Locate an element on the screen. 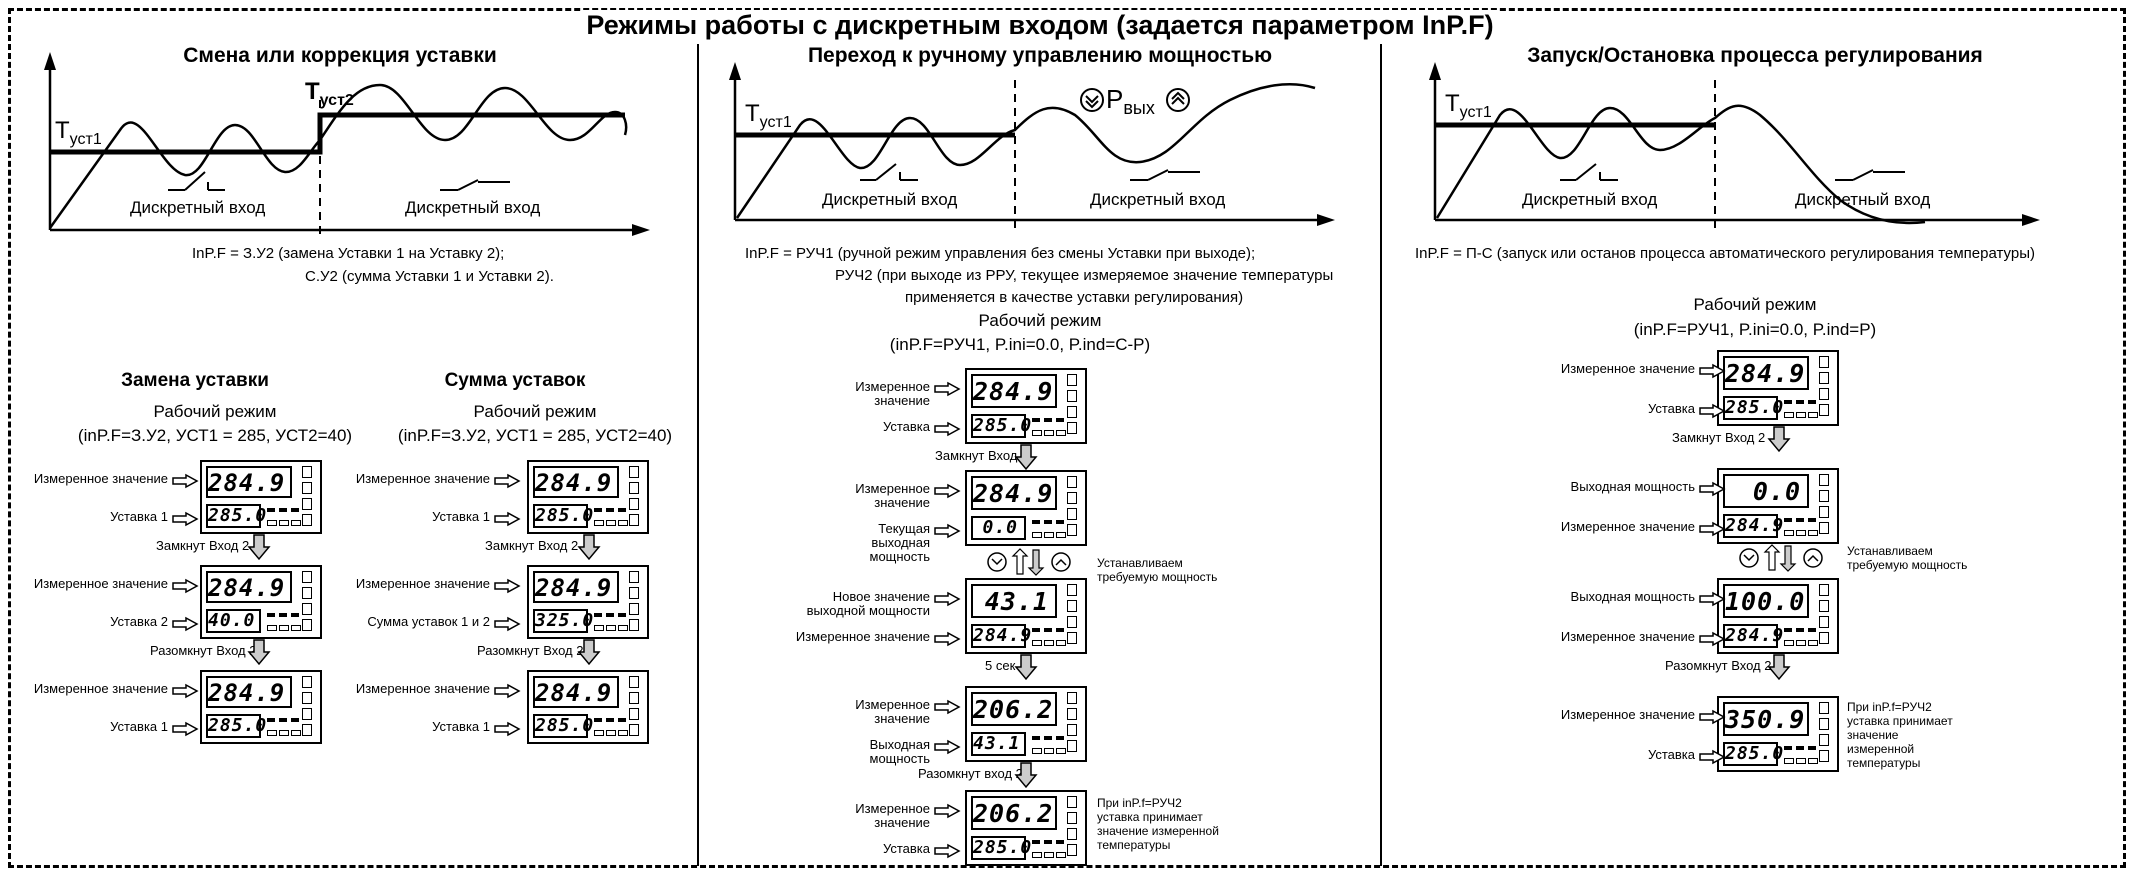 The height and width of the screenshot is (878, 2139). label-bottom: Измеренное значение is located at coordinates (862, 636).